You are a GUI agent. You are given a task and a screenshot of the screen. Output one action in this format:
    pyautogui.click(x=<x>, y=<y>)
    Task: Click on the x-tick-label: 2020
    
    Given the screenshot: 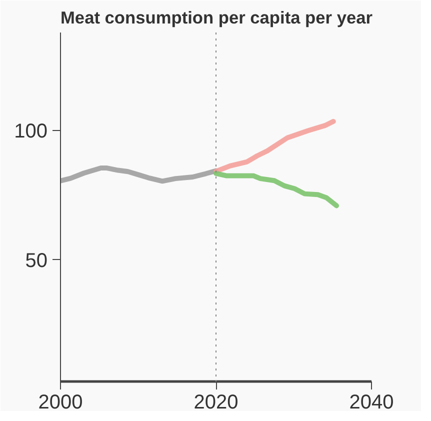 What is the action you would take?
    pyautogui.click(x=216, y=403)
    